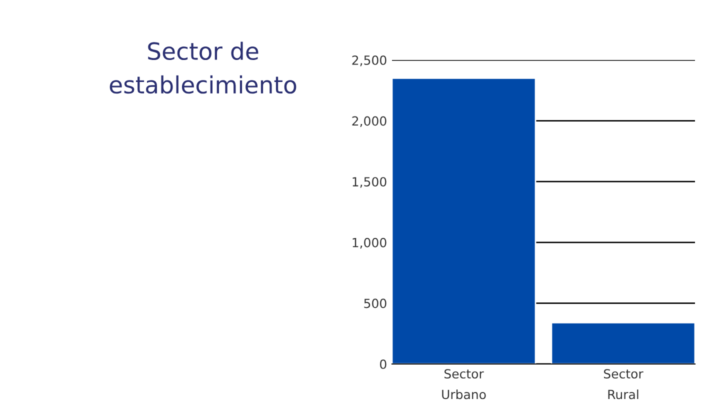 The width and height of the screenshot is (720, 405). What do you see at coordinates (369, 121) in the screenshot?
I see `y-tick-label: 2,000` at bounding box center [369, 121].